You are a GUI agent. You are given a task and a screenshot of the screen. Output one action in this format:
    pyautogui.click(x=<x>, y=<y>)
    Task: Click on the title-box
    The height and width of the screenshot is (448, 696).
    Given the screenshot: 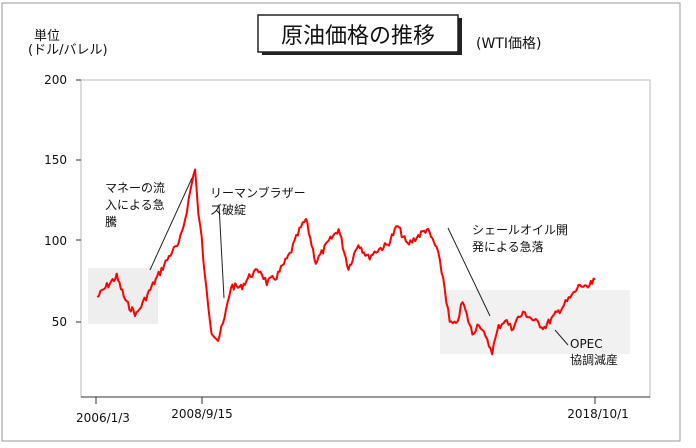 What is the action you would take?
    pyautogui.click(x=358, y=33)
    